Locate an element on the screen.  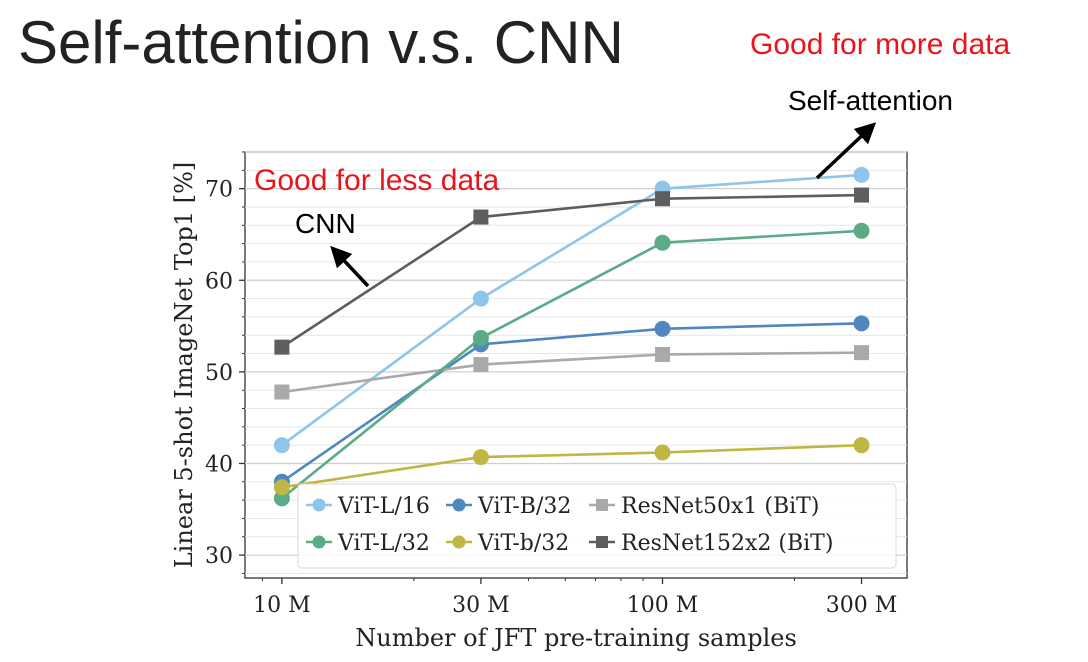
x-tick-label: 100 M is located at coordinates (663, 605).